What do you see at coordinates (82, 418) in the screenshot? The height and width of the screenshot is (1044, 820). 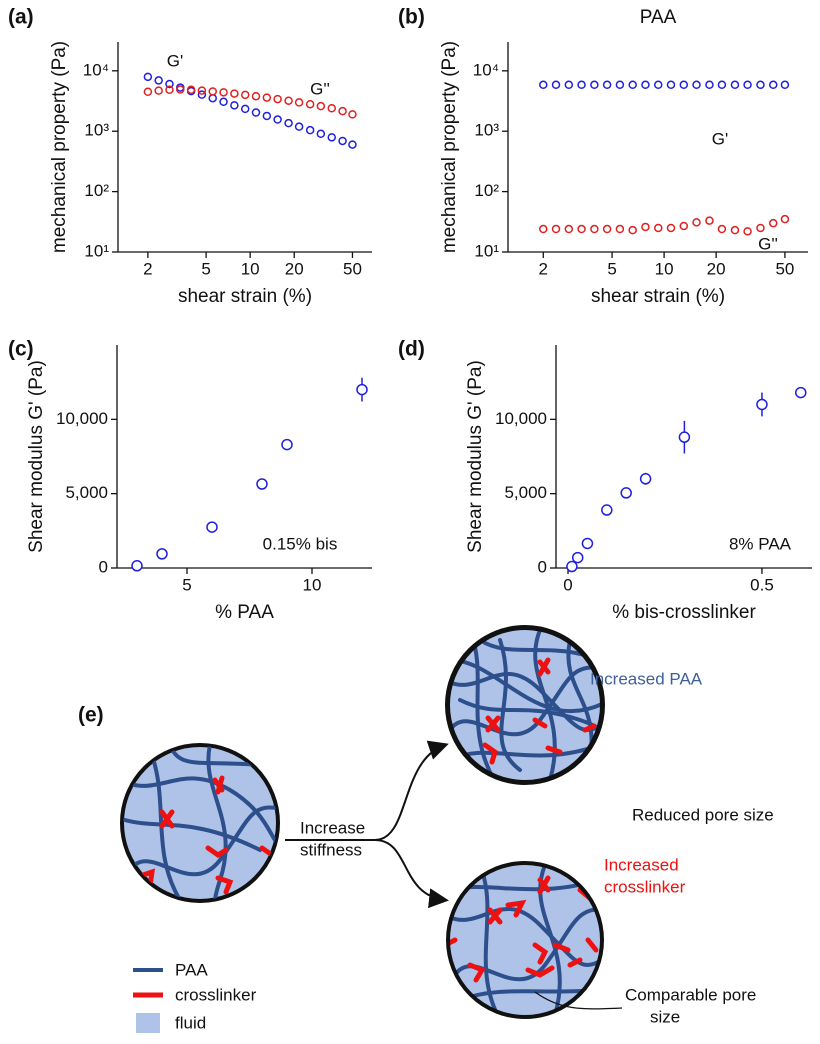 I see `y-tick-label: 10,000` at bounding box center [82, 418].